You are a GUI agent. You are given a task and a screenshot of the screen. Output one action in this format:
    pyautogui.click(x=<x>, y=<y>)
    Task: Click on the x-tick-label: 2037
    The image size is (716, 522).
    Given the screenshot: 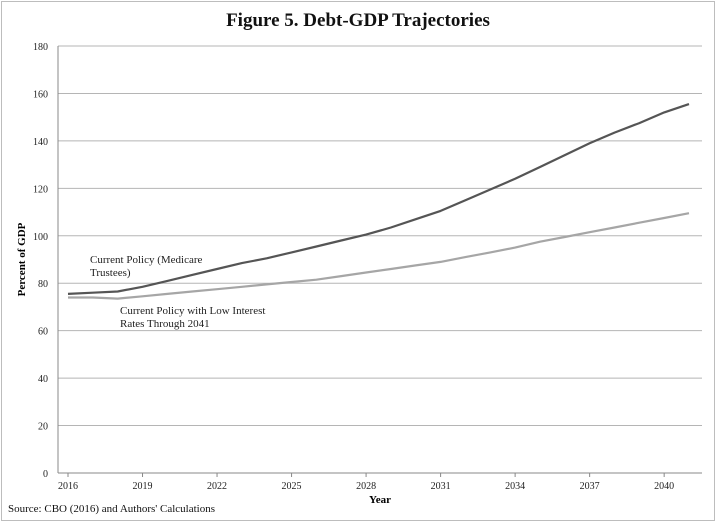 What is the action you would take?
    pyautogui.click(x=590, y=486)
    